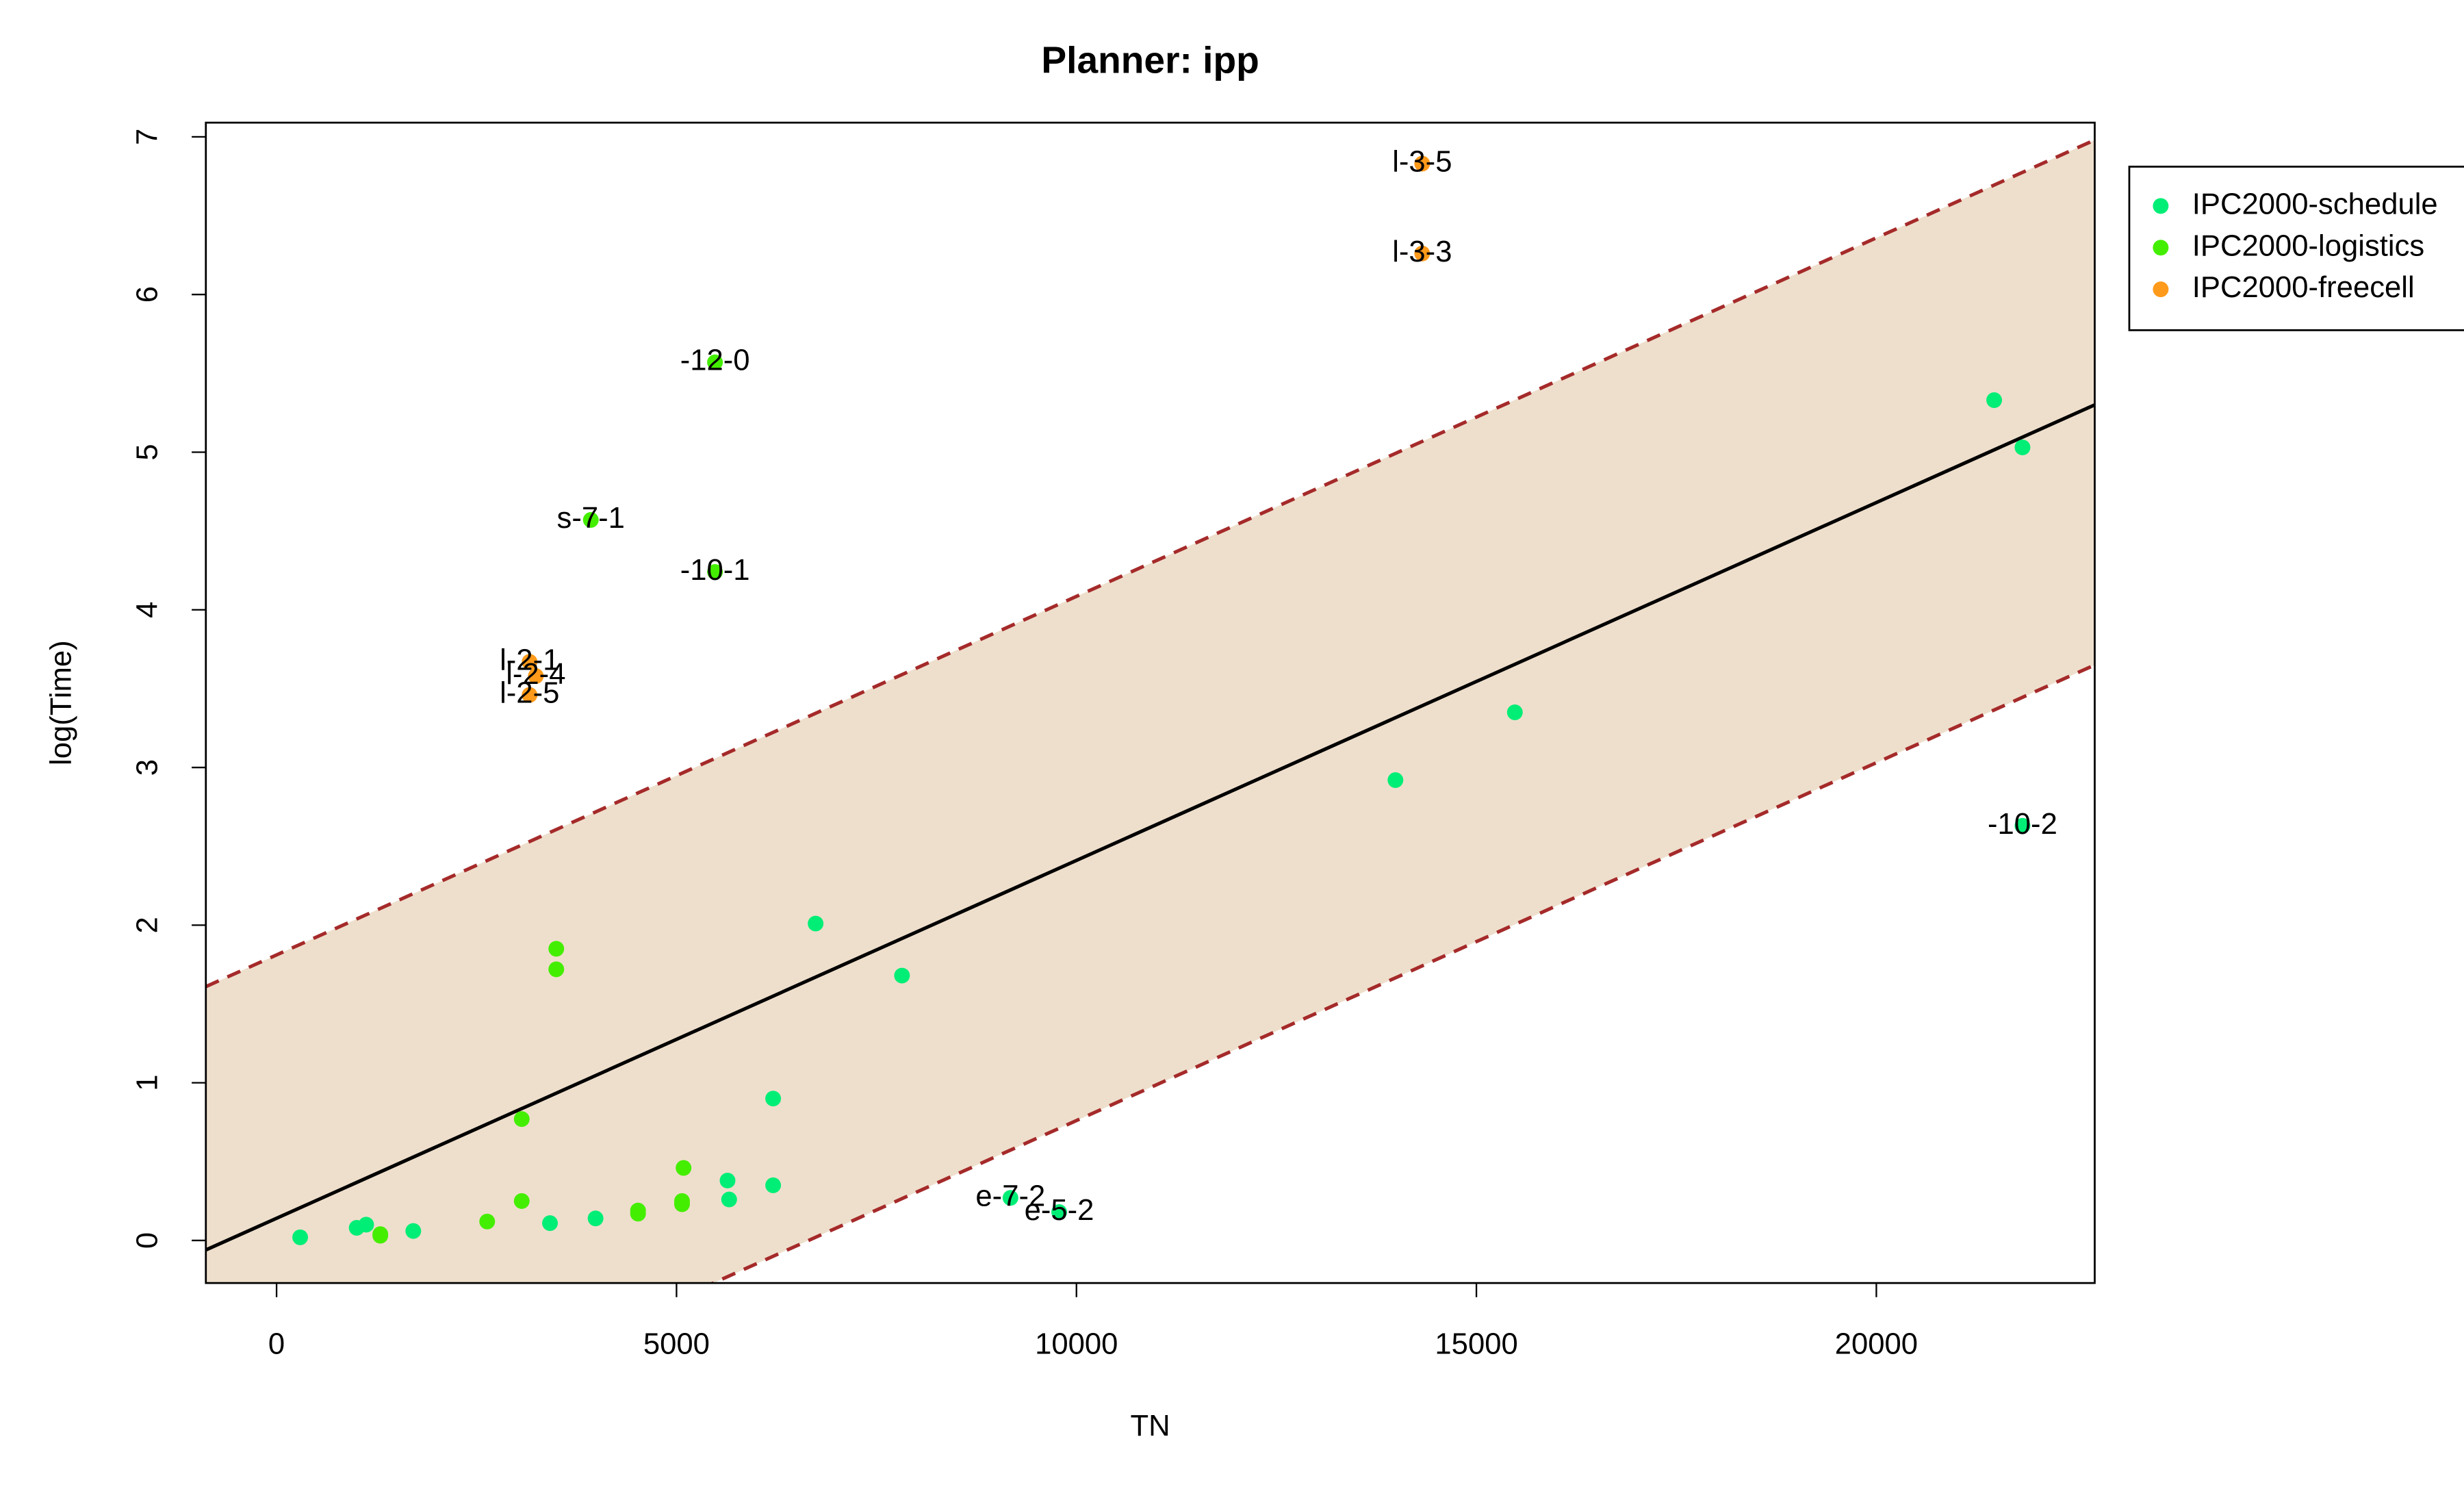 The image size is (2464, 1489). Describe the element at coordinates (1150, 1426) in the screenshot. I see `x-axis-label: TN` at that location.